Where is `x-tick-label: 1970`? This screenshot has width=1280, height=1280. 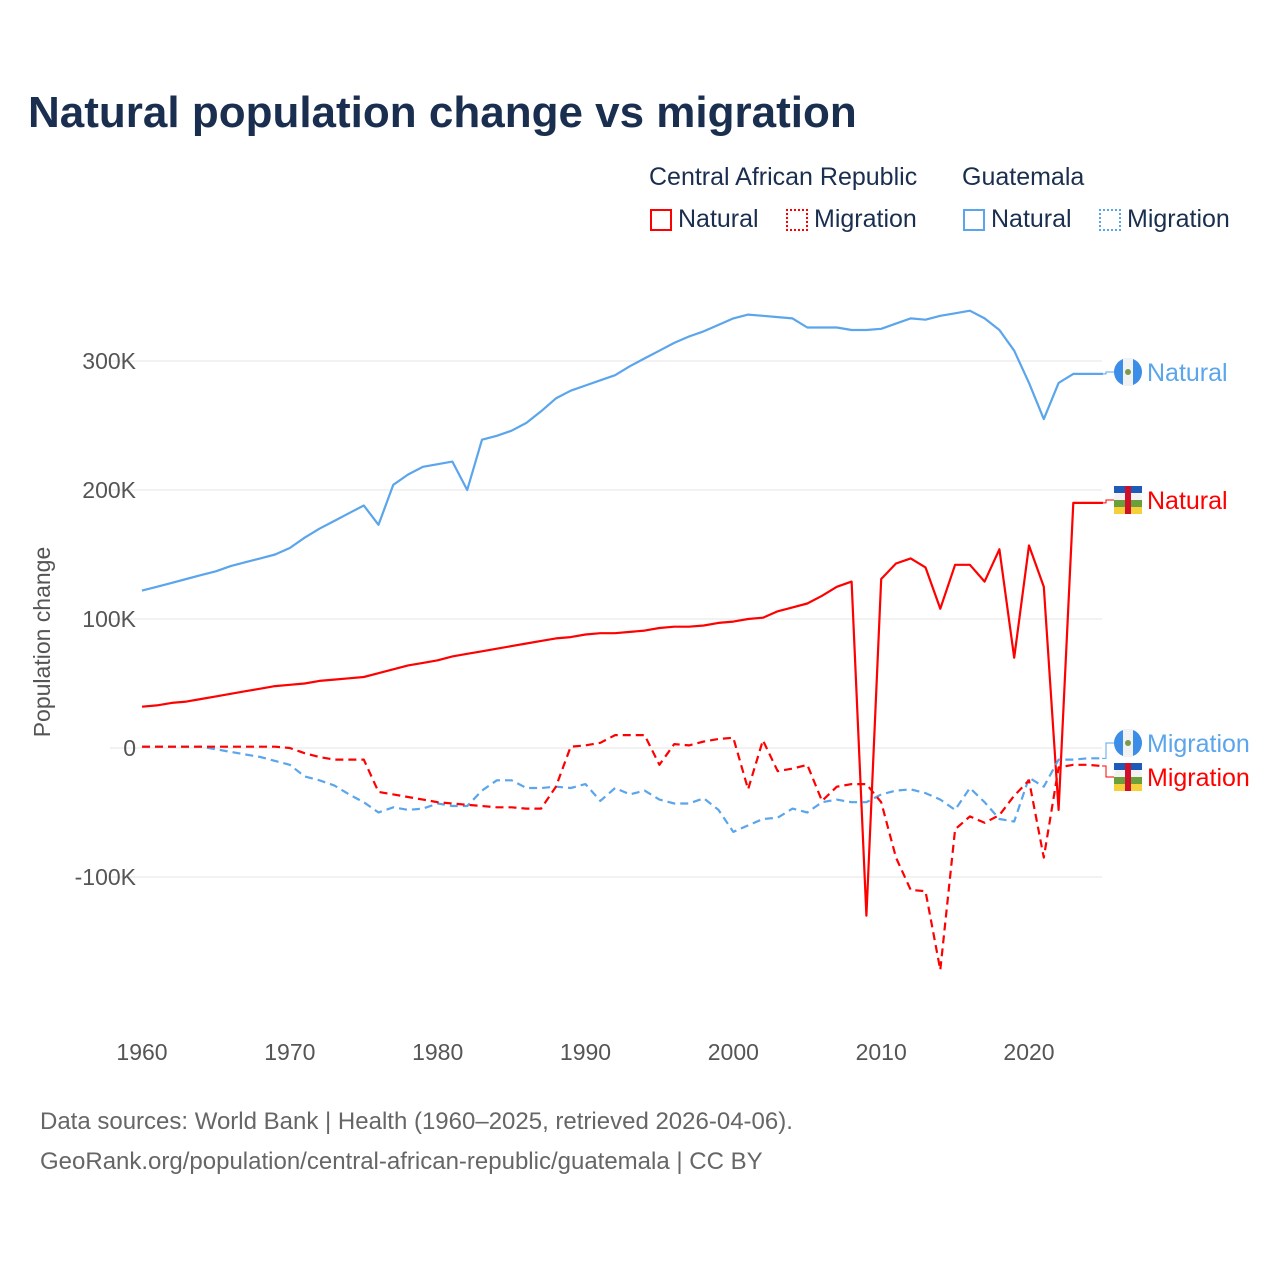
x-tick-label: 1970 is located at coordinates (289, 1052).